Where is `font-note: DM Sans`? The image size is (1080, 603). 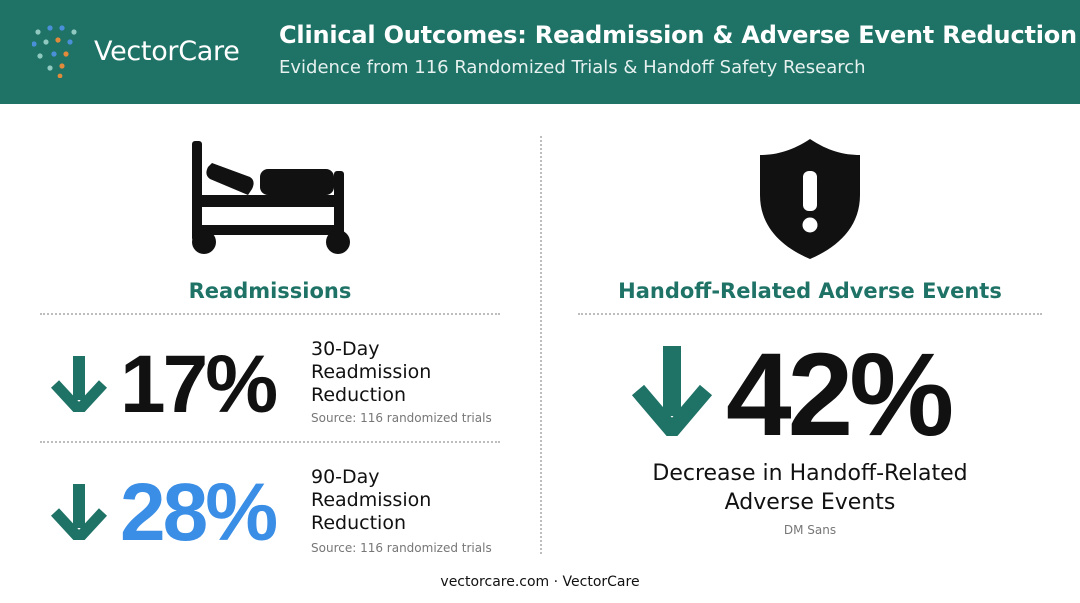 font-note: DM Sans is located at coordinates (810, 530).